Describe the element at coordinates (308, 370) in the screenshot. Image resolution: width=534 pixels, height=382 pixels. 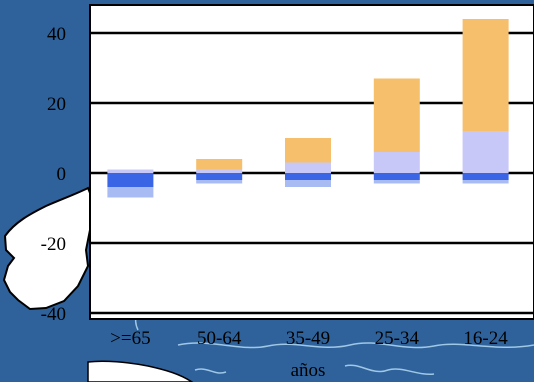
I see `x-axis-title: años` at that location.